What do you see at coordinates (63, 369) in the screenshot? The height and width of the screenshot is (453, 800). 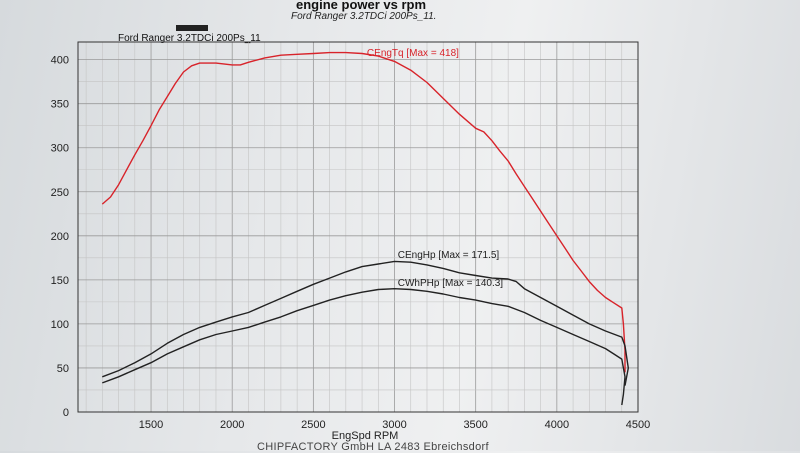 I see `y-tick-label: 50` at bounding box center [63, 369].